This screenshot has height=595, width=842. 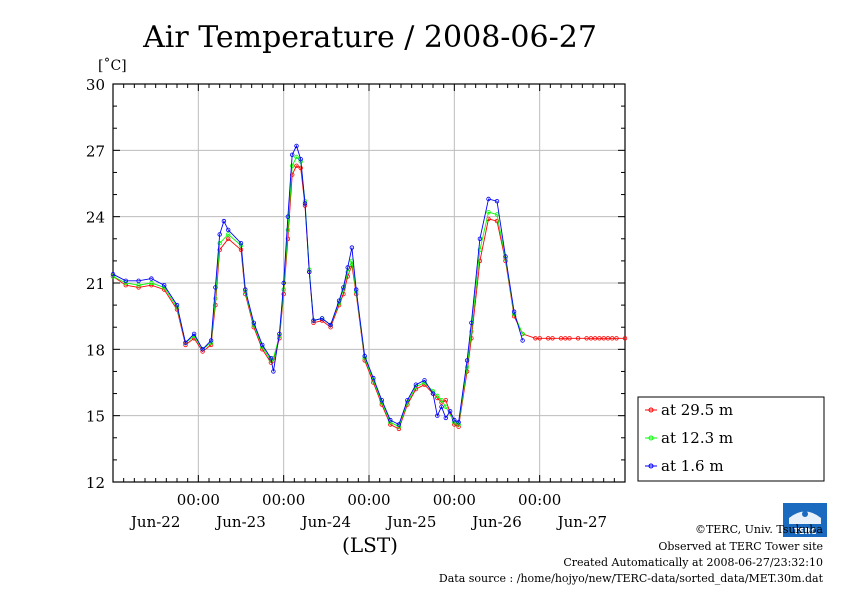 I want to click on legend-label: at 29.5 m, so click(x=697, y=410).